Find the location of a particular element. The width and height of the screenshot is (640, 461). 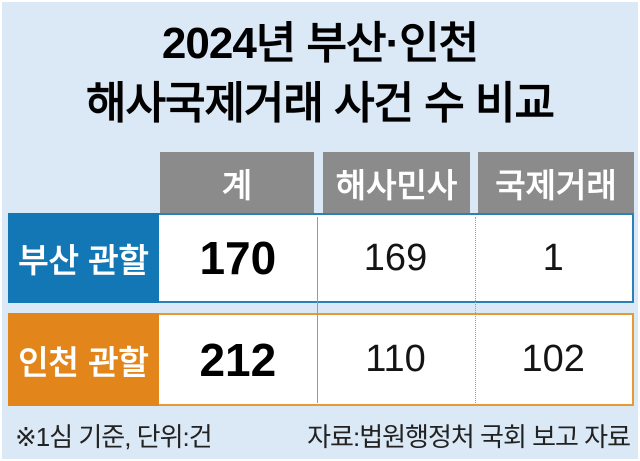

column-divider-solid is located at coordinates (317, 310).